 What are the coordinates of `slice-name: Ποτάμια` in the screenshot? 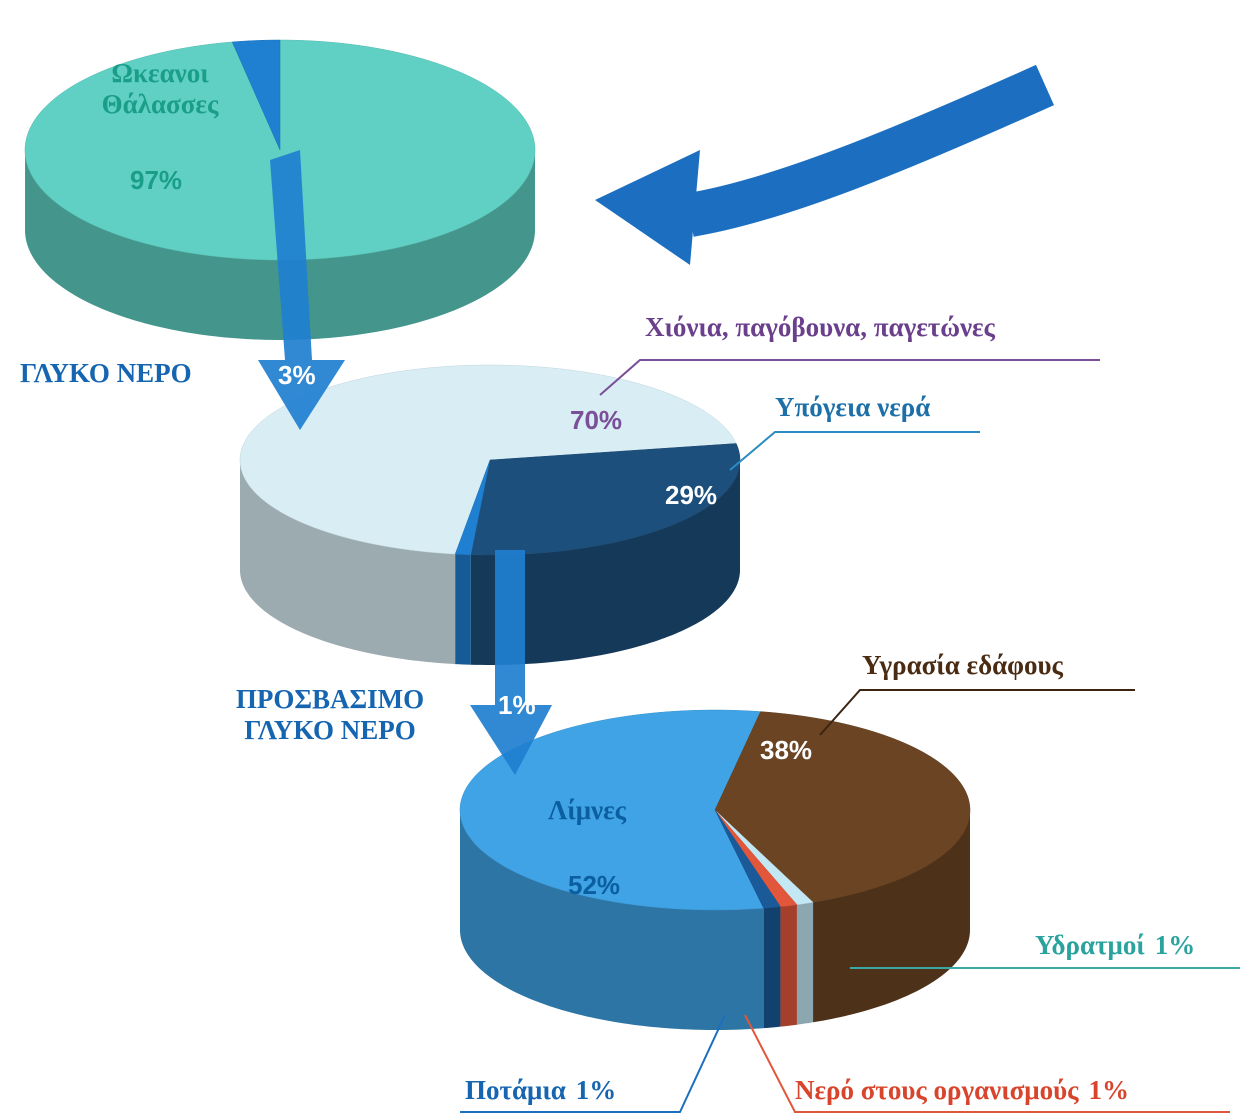 It's located at (515, 1090).